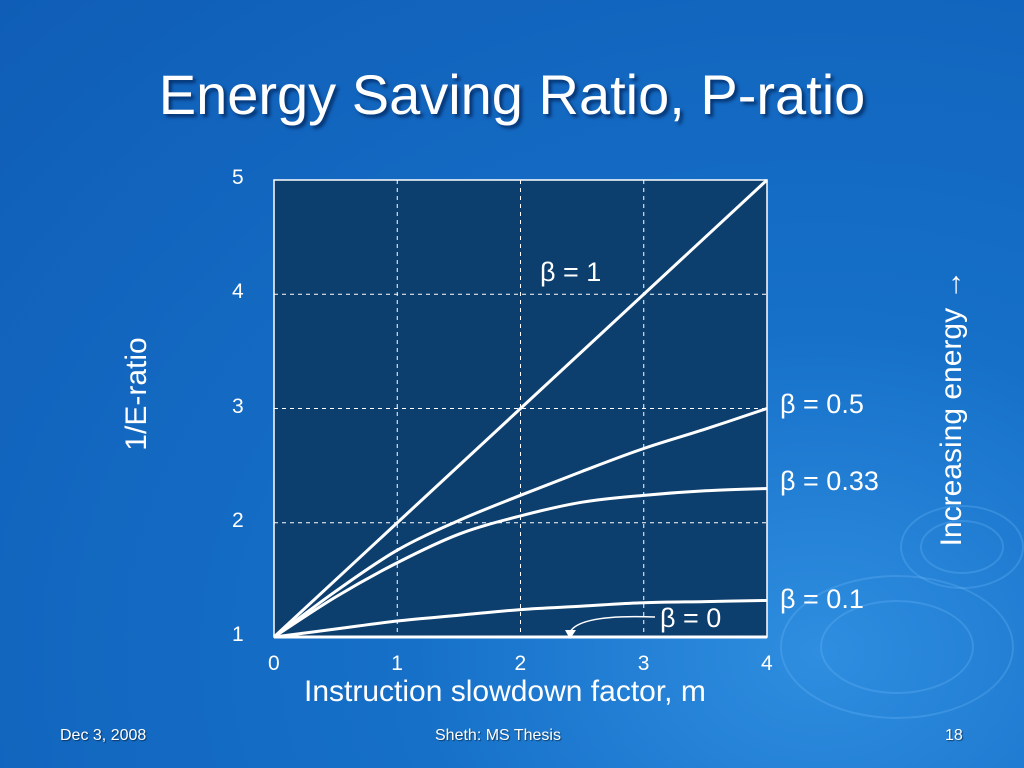 Image resolution: width=1024 pixels, height=768 pixels. I want to click on footer-page-number: 18, so click(954, 735).